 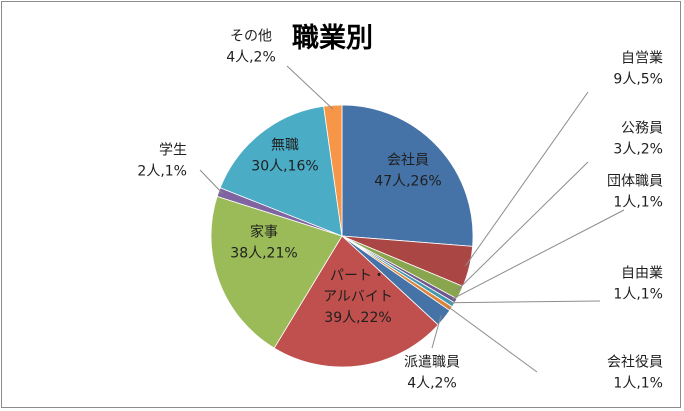 I want to click on slice-label-1: 会社員 47人,26%, so click(x=407, y=171).